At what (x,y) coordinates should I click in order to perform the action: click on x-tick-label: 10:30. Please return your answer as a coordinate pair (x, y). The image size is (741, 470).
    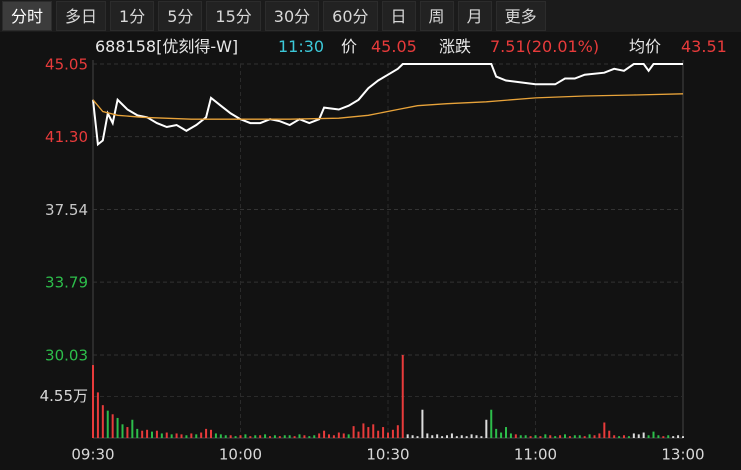
    Looking at the image, I should click on (387, 455).